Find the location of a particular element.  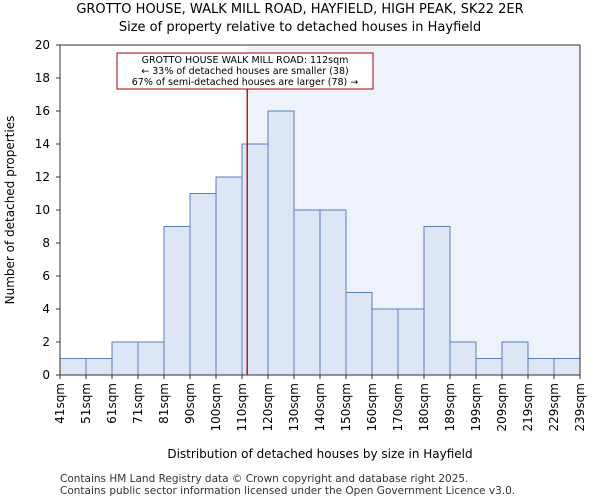

bar-219sqm is located at coordinates (541, 367).